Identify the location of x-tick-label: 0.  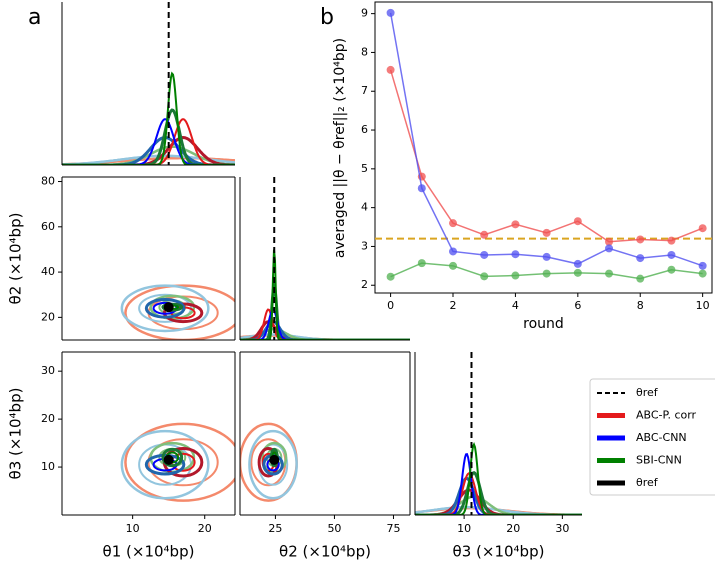
(390, 305).